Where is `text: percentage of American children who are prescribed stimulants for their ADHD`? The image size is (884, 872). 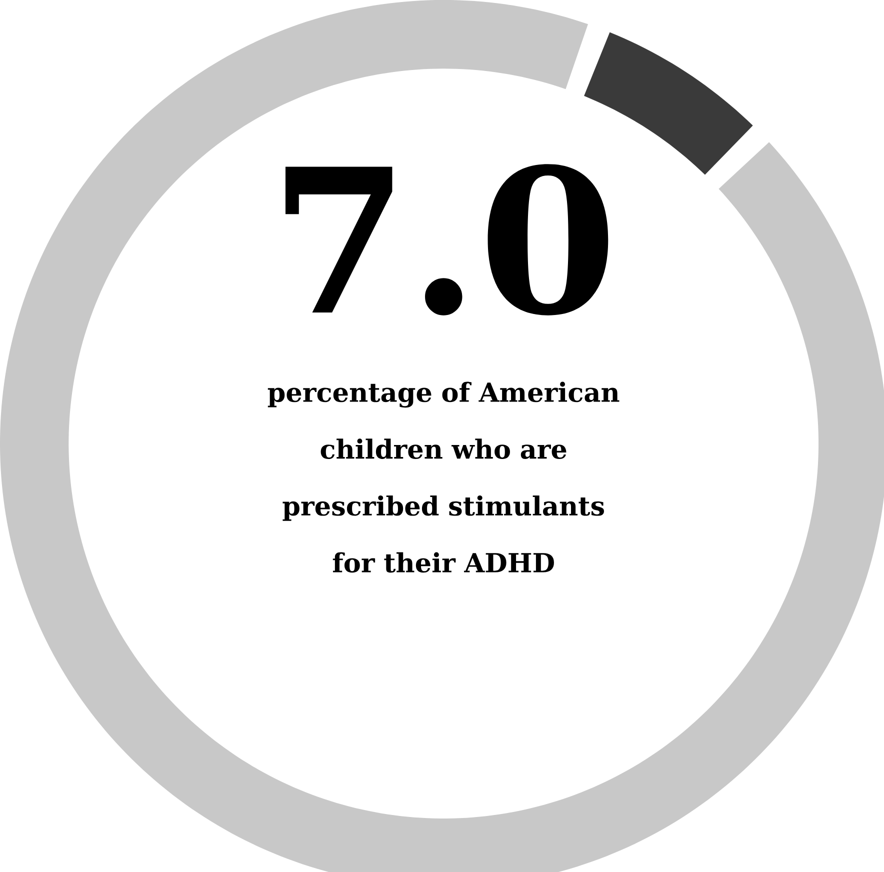 text: percentage of American children who are prescribed stimulants for their ADHD is located at coordinates (444, 477).